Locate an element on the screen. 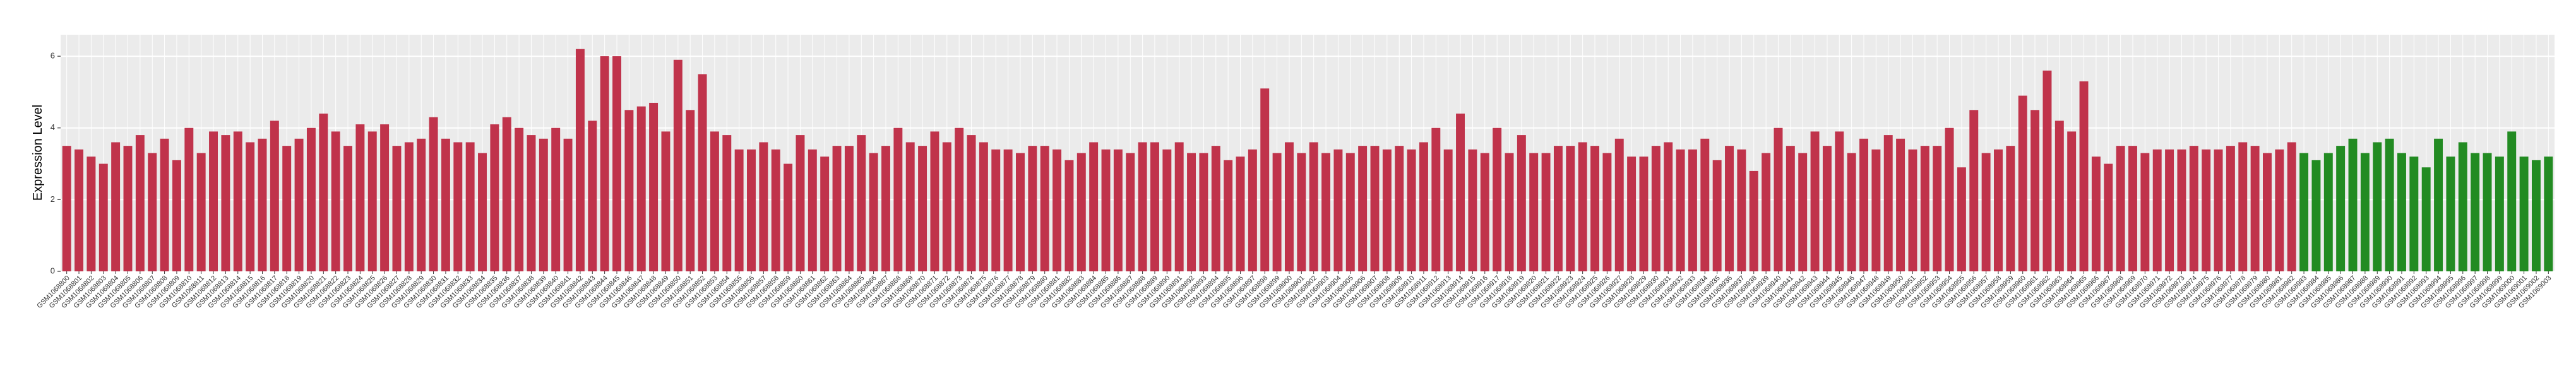 The height and width of the screenshot is (366, 2576). y-axis-title: Expression Level is located at coordinates (38, 153).